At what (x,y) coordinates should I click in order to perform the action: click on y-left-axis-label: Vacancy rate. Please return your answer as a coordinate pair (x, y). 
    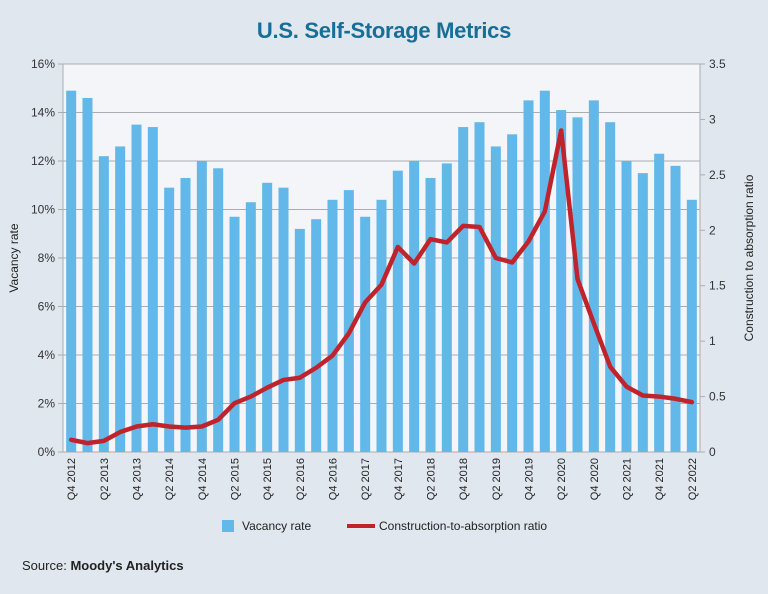
    Looking at the image, I should click on (14, 257).